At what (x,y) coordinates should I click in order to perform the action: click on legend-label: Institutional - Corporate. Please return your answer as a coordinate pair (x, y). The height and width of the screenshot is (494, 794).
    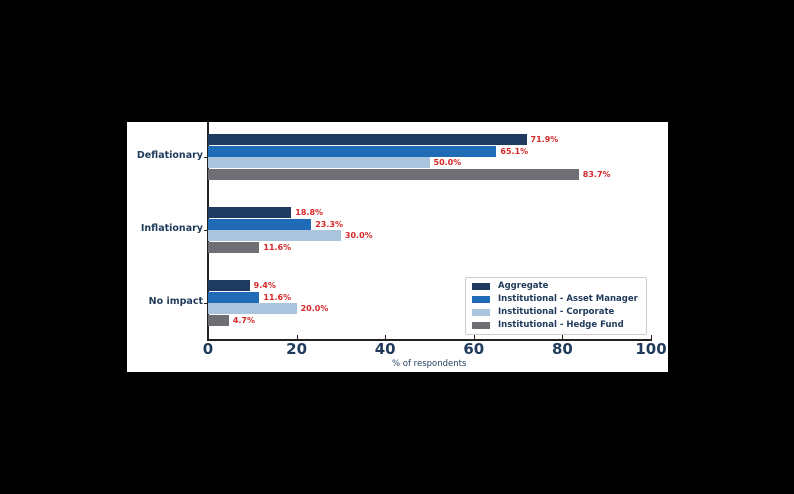
    Looking at the image, I should click on (556, 312).